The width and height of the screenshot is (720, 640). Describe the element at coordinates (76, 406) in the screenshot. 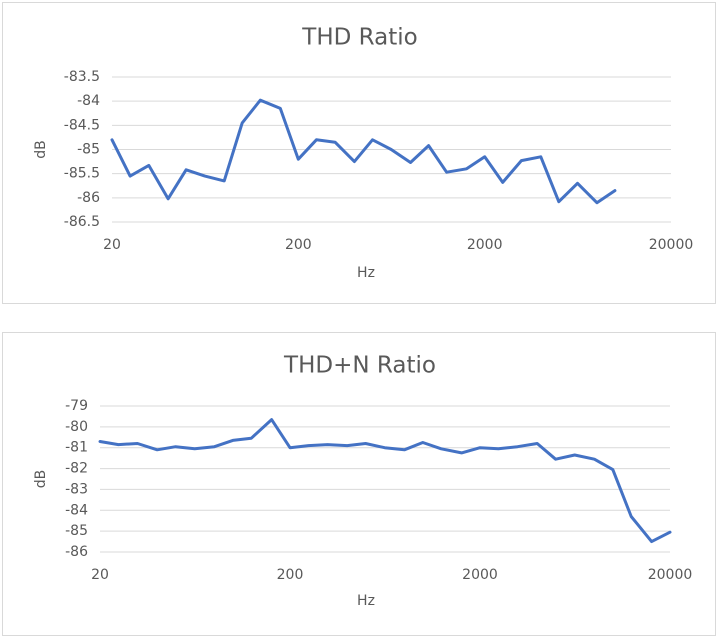

I see `y-tick-label: -79` at that location.